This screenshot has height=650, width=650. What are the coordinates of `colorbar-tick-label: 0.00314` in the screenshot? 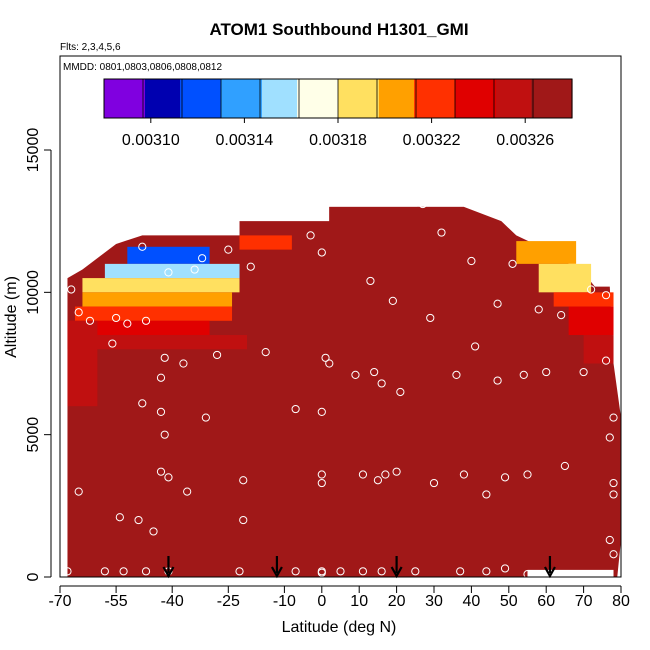 It's located at (244, 140).